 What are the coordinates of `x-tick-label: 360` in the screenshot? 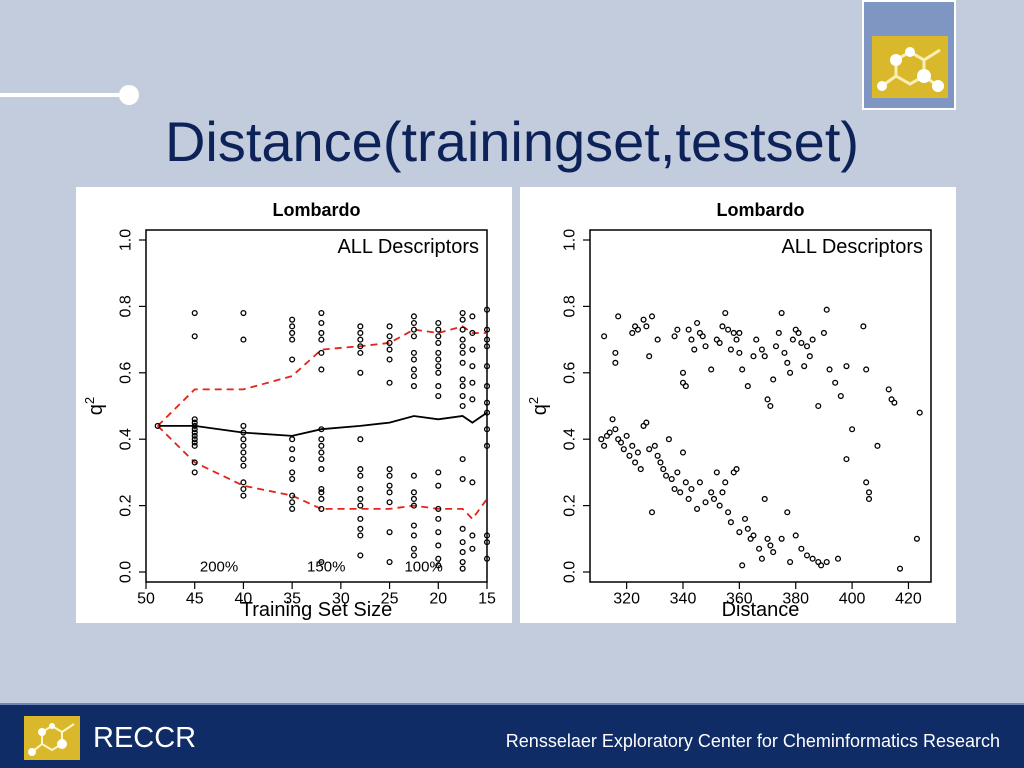 It's located at (739, 599).